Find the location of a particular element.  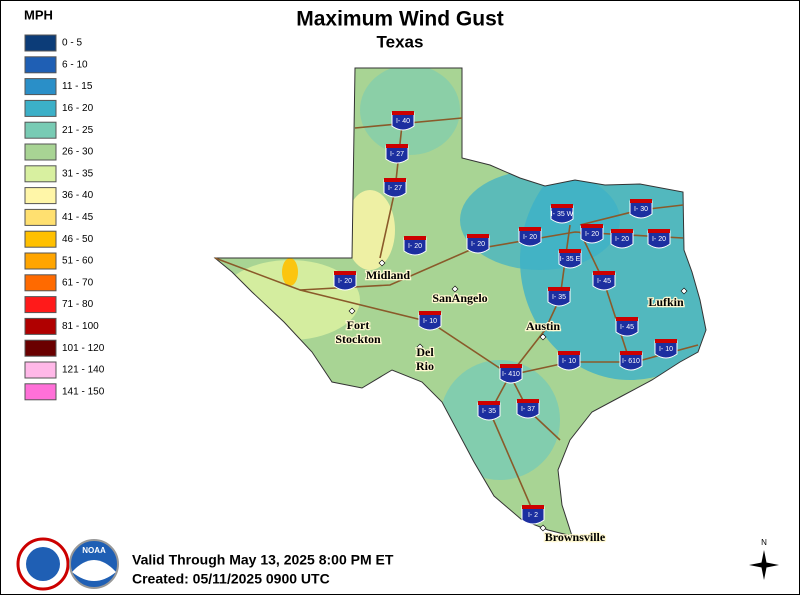

shield-label: I- 37 is located at coordinates (528, 409).